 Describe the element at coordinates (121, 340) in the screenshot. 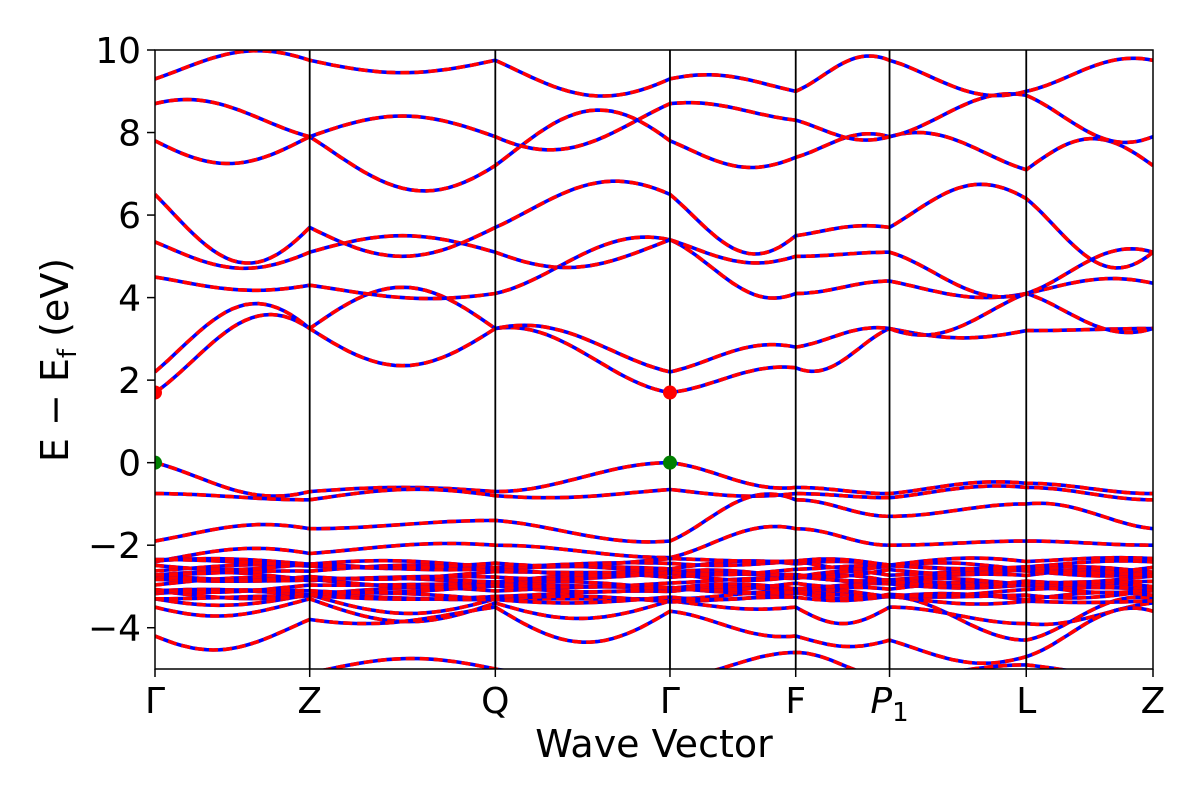

I see `y-axis-ticks: −4 −2 0 2 4 6 8 10` at that location.